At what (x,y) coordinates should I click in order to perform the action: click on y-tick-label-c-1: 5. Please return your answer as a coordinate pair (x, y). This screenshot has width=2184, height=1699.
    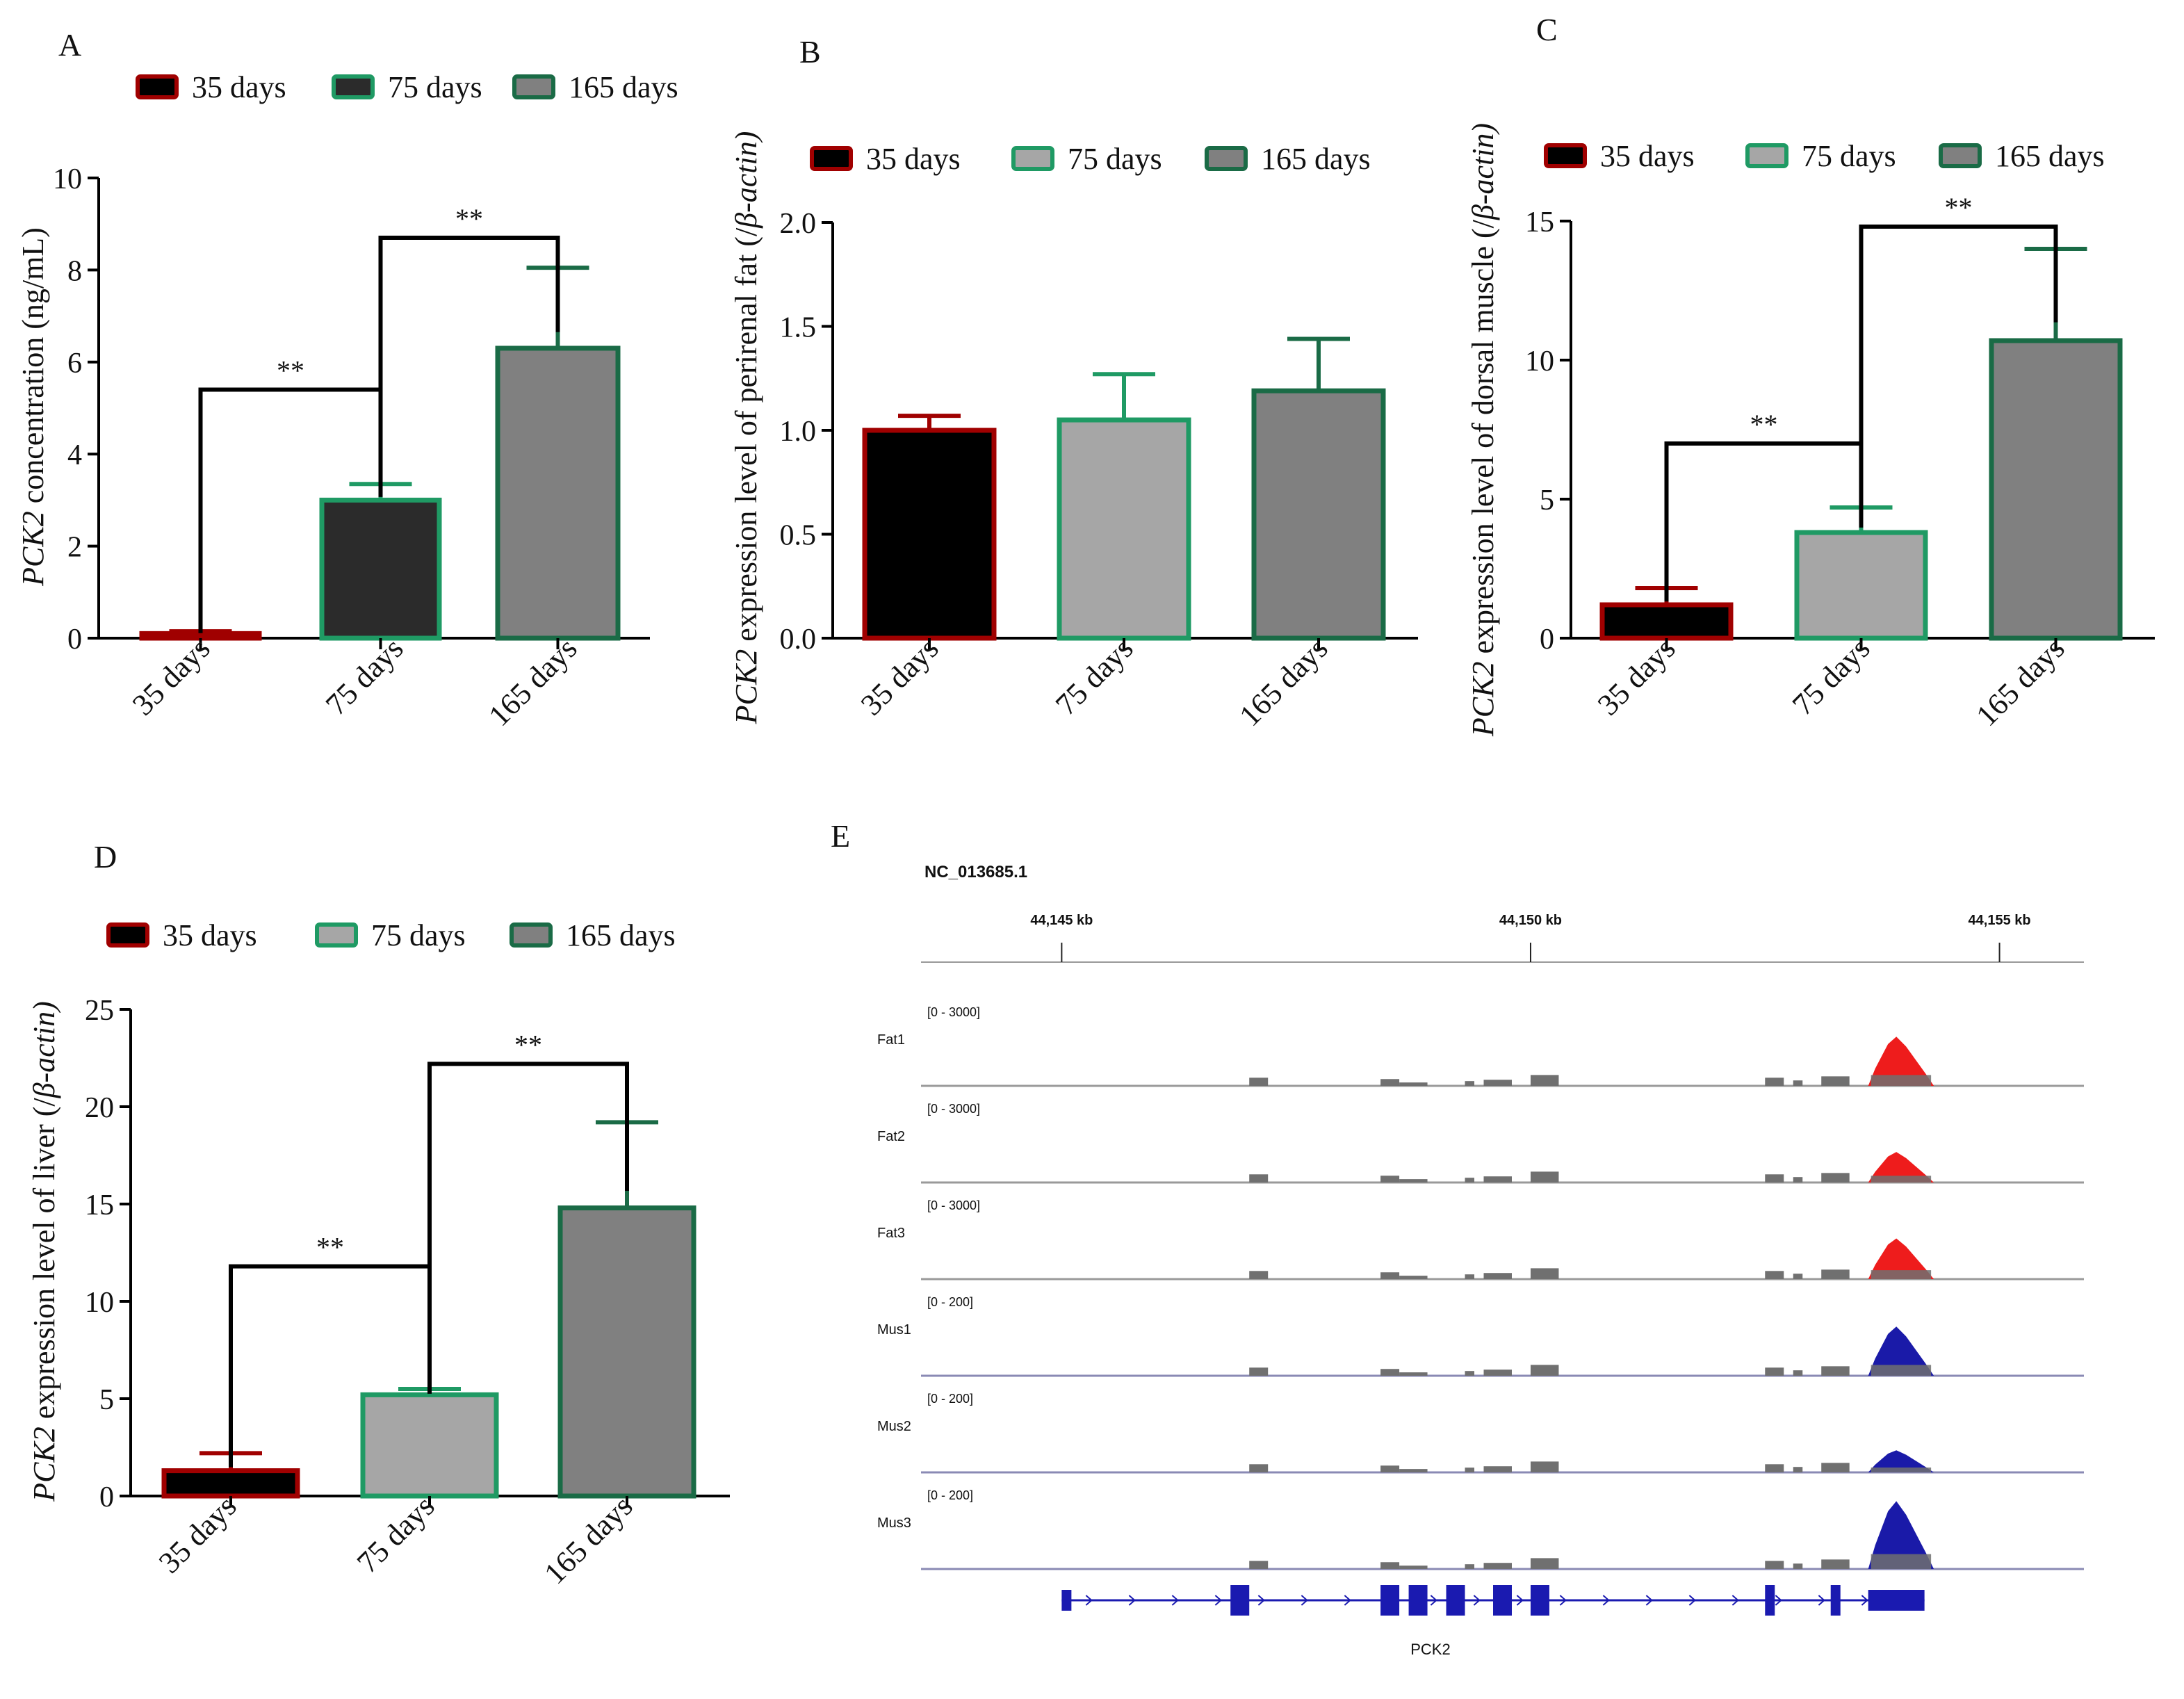
    Looking at the image, I should click on (1547, 501).